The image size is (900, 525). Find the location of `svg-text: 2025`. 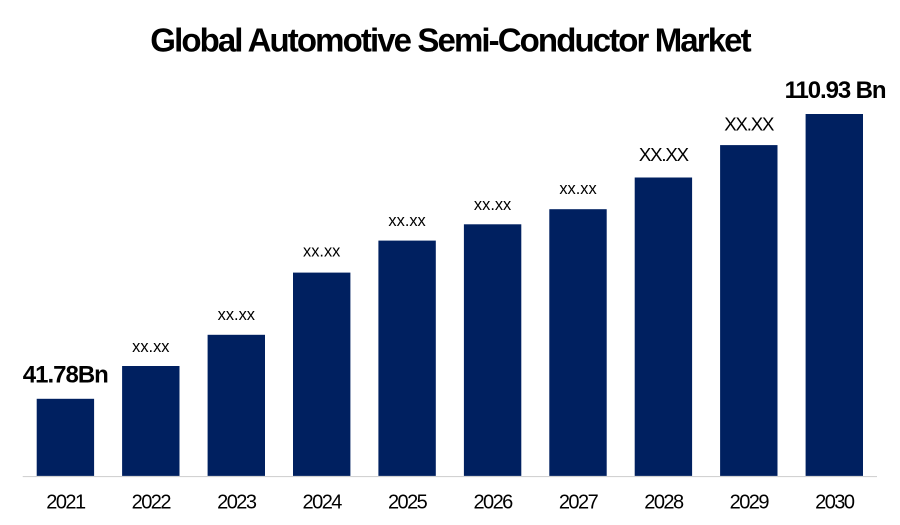

svg-text: 2025 is located at coordinates (408, 503).